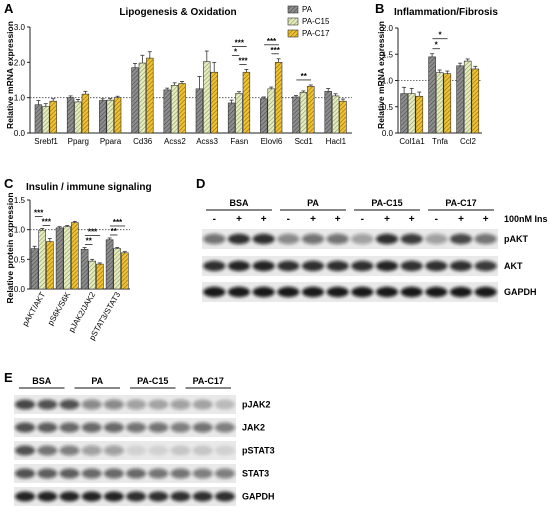 This screenshot has width=550, height=517. What do you see at coordinates (313, 203) in the screenshot?
I see `blot-d-group-pa: PA` at bounding box center [313, 203].